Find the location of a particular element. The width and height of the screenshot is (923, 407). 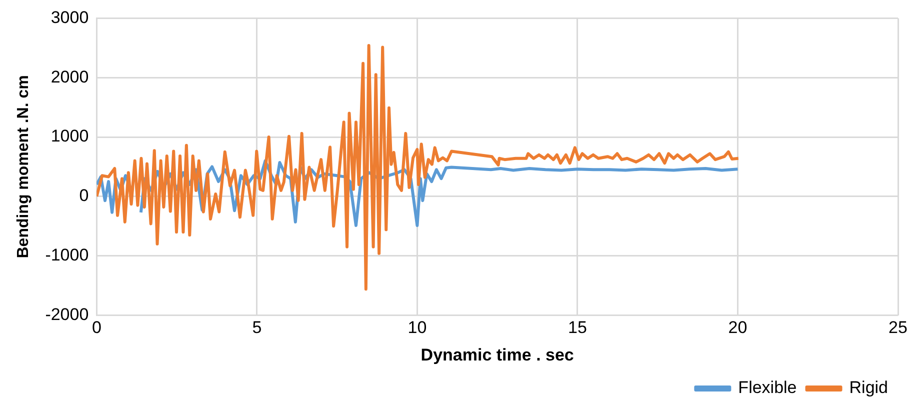

y-tick-label: 2000 is located at coordinates (69, 76).